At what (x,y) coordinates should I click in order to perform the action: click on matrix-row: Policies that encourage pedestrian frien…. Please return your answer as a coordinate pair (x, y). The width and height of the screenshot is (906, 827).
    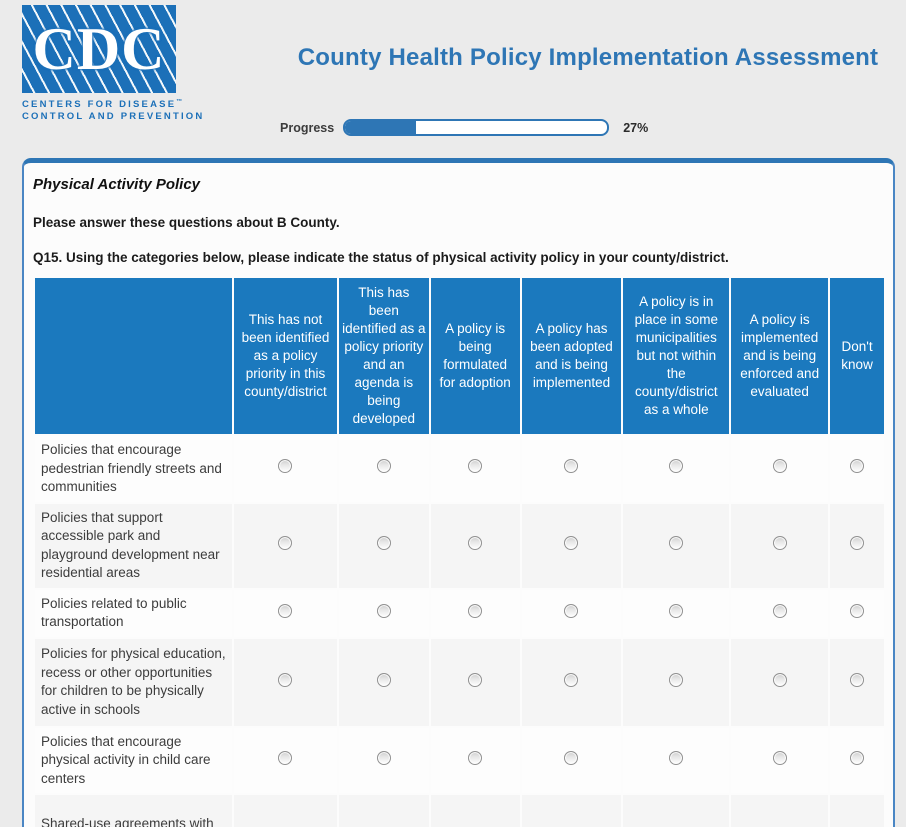
    Looking at the image, I should click on (459, 469).